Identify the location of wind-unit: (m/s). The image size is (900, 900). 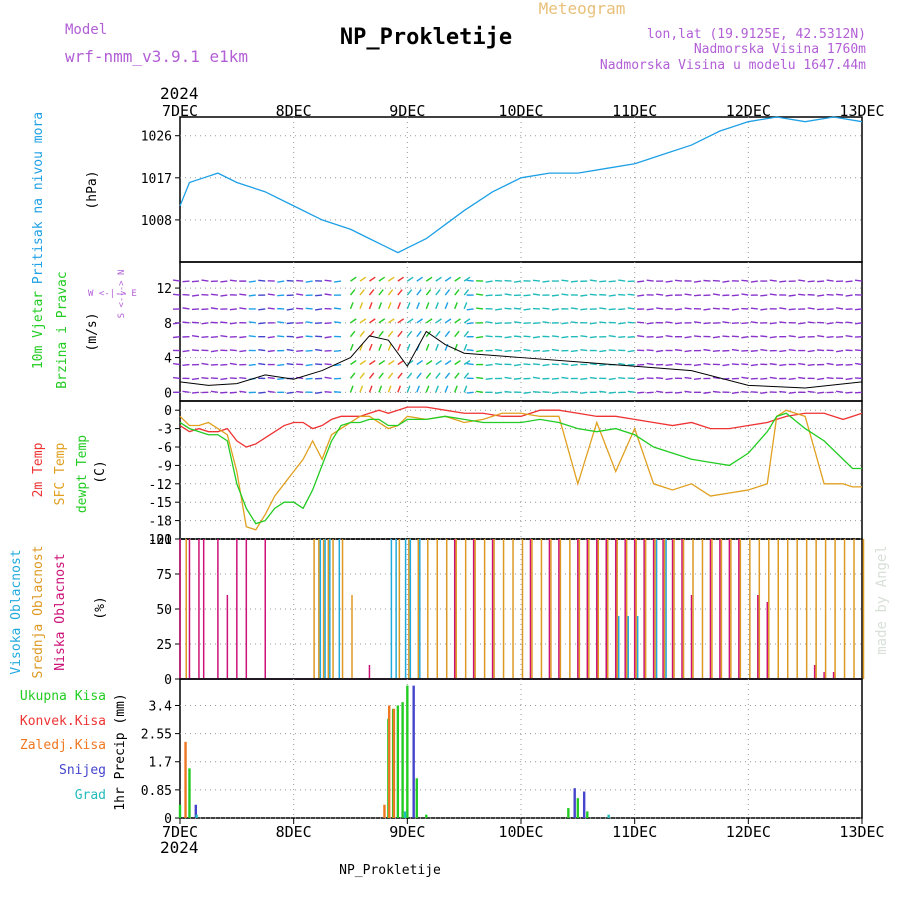
(92, 331).